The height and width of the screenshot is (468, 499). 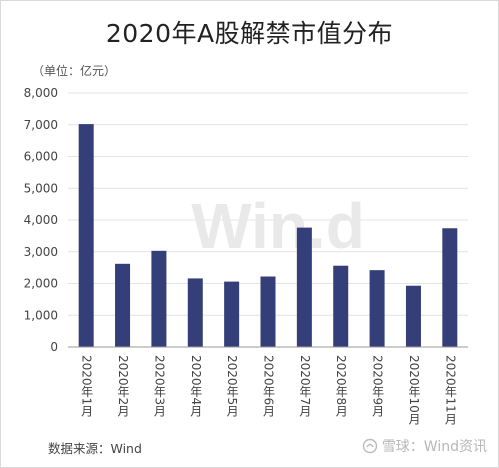 What do you see at coordinates (41, 315) in the screenshot?
I see `y-tick-label: 1,000` at bounding box center [41, 315].